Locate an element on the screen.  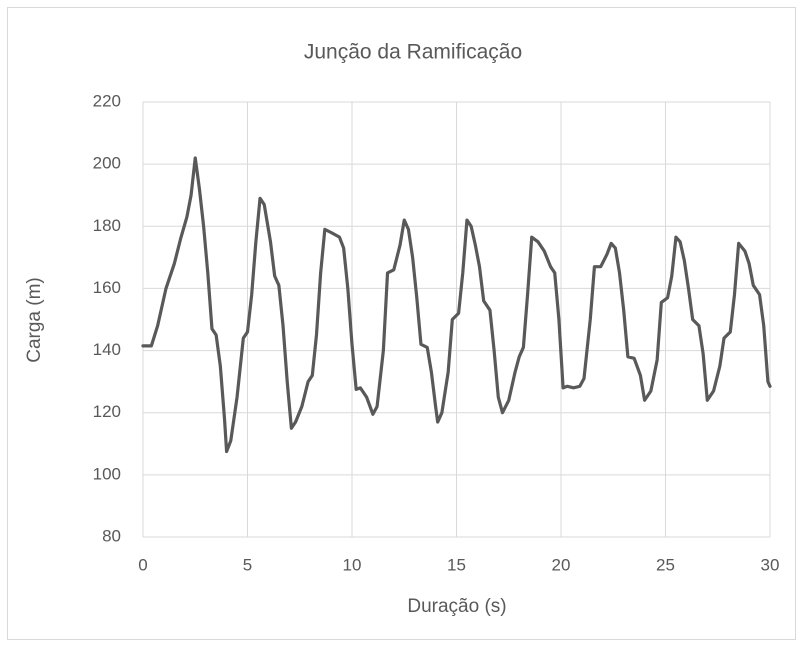
x-axis-title: Duração (s) is located at coordinates (456, 606).